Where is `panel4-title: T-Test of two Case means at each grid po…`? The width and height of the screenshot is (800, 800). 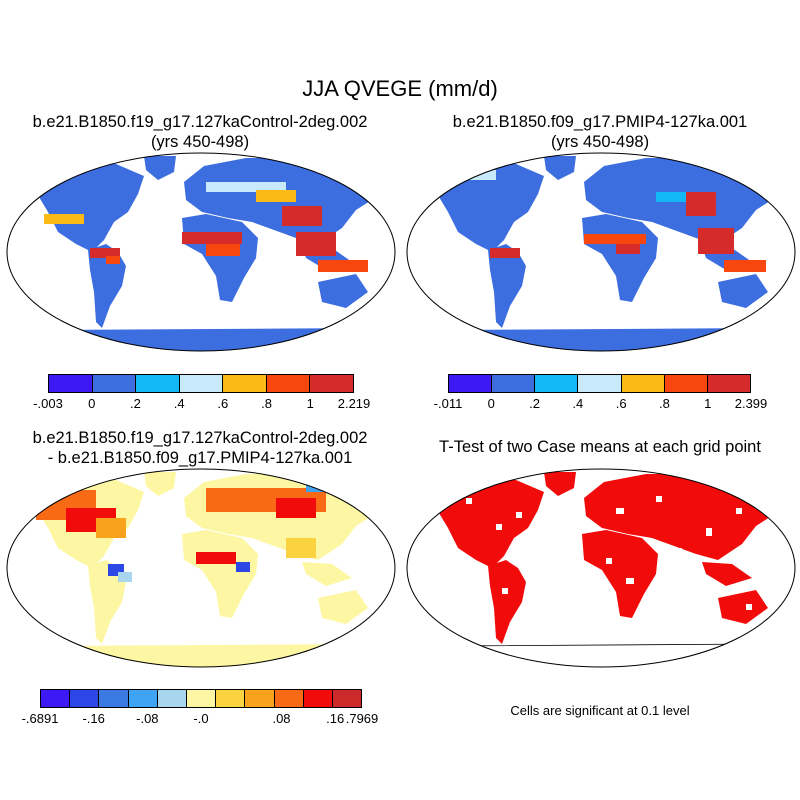
panel4-title: T-Test of two Case means at each grid po… is located at coordinates (600, 447).